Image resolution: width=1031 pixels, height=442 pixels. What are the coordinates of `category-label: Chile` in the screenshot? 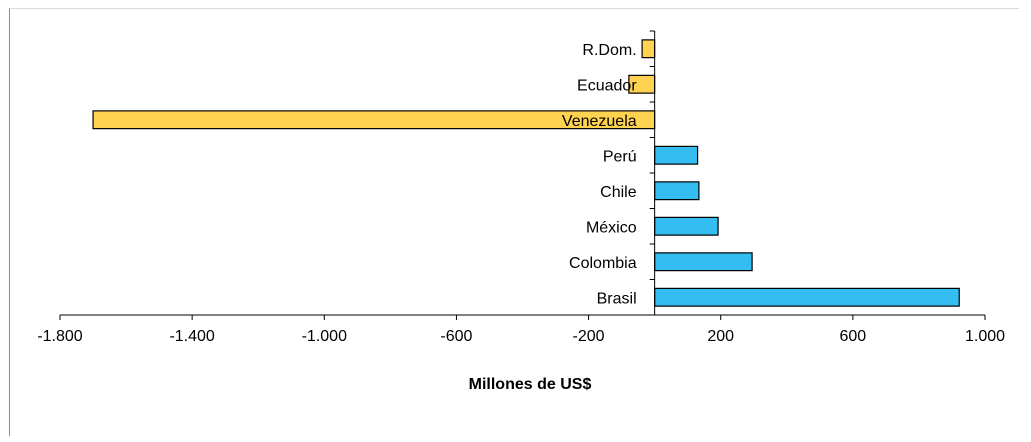 It's located at (618, 192).